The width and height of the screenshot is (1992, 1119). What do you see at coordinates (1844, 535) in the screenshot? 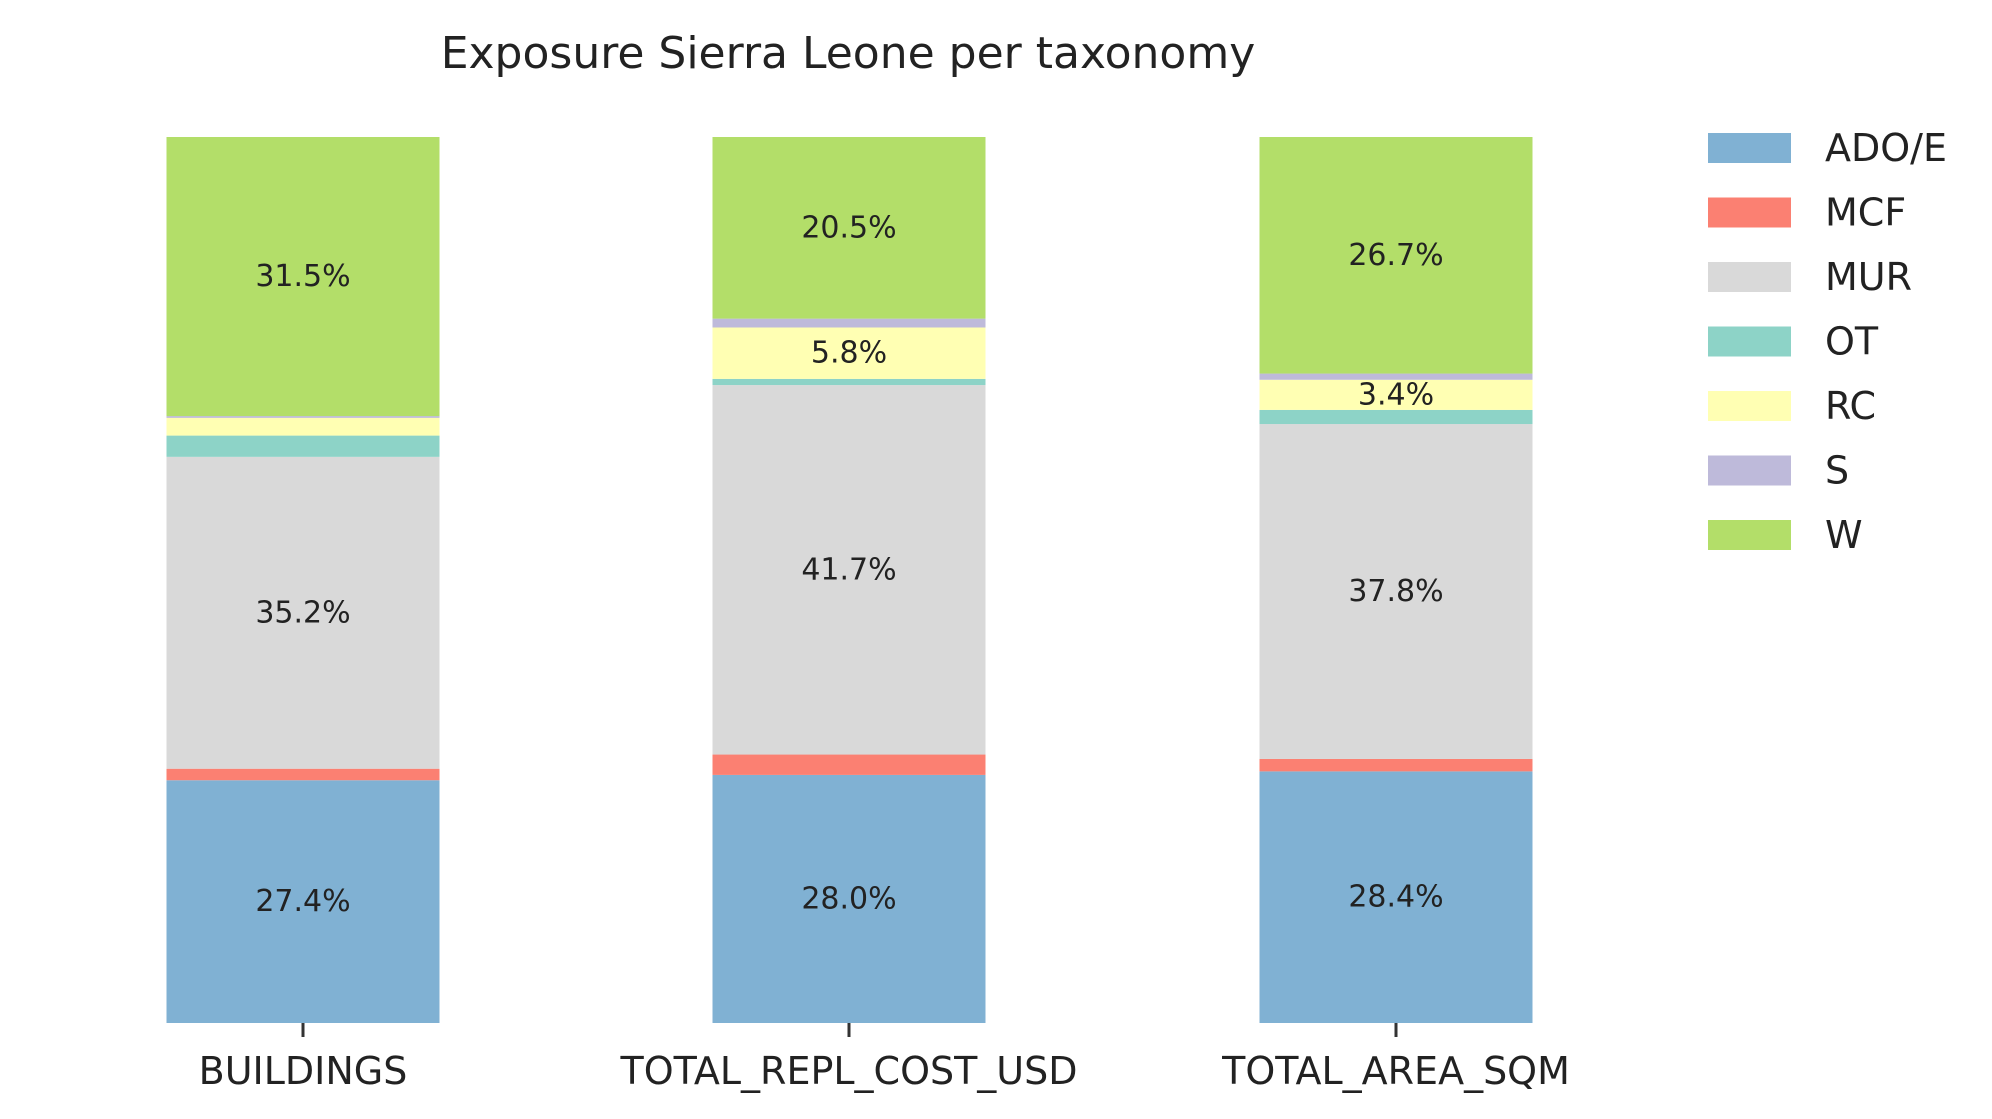
I see `legend-label-w: W` at bounding box center [1844, 535].